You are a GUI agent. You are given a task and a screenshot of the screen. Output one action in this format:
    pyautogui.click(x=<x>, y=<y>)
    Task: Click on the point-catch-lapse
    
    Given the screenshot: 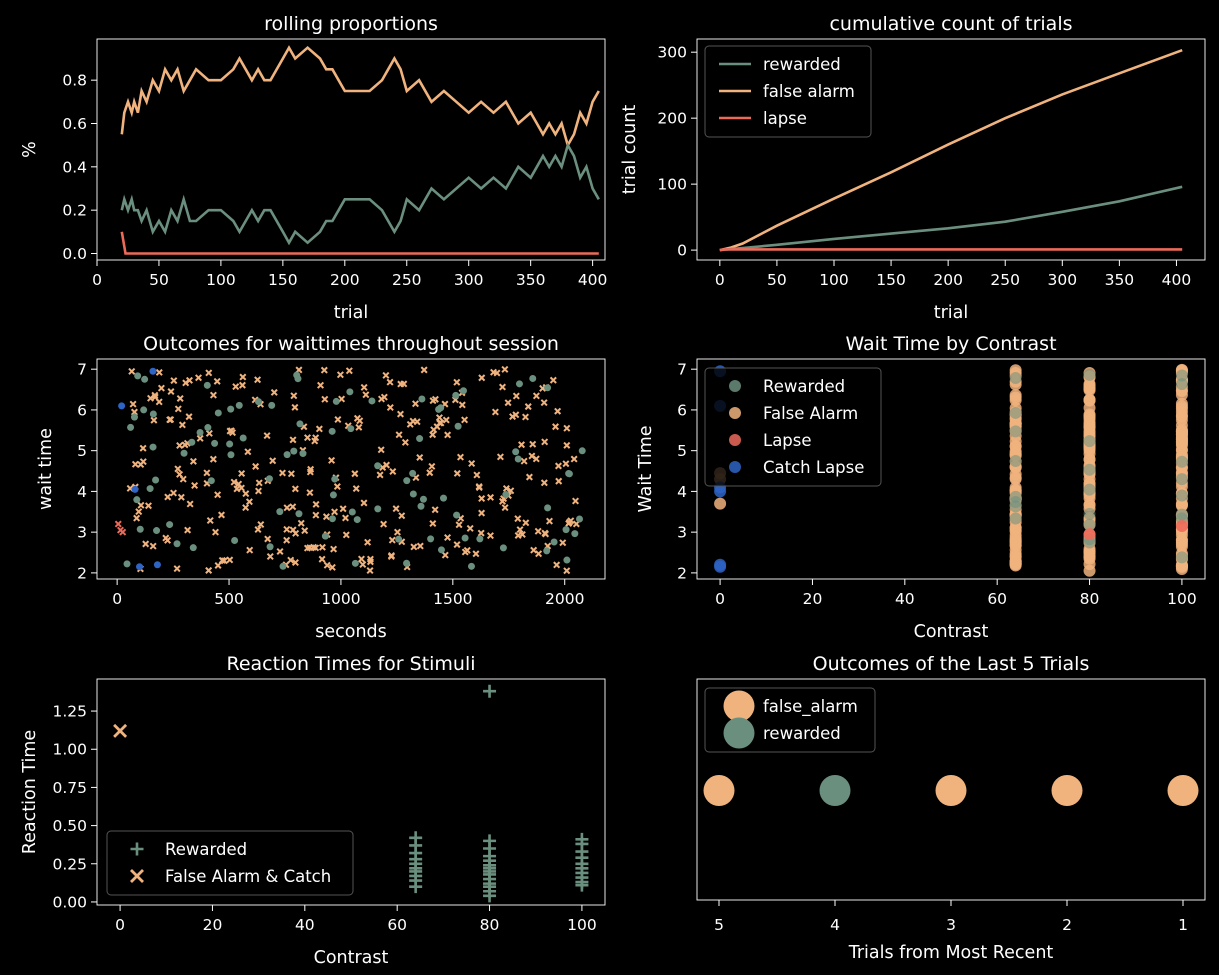 What is the action you would take?
    pyautogui.click(x=157, y=565)
    